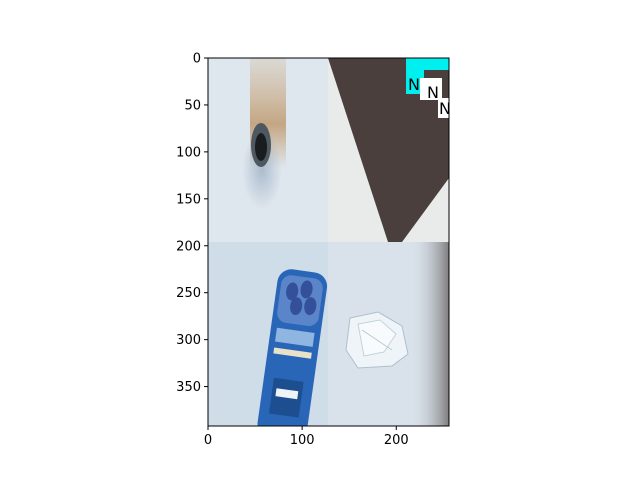 The image size is (640, 480). What do you see at coordinates (192, 105) in the screenshot?
I see `y-tick-label: 50` at bounding box center [192, 105].